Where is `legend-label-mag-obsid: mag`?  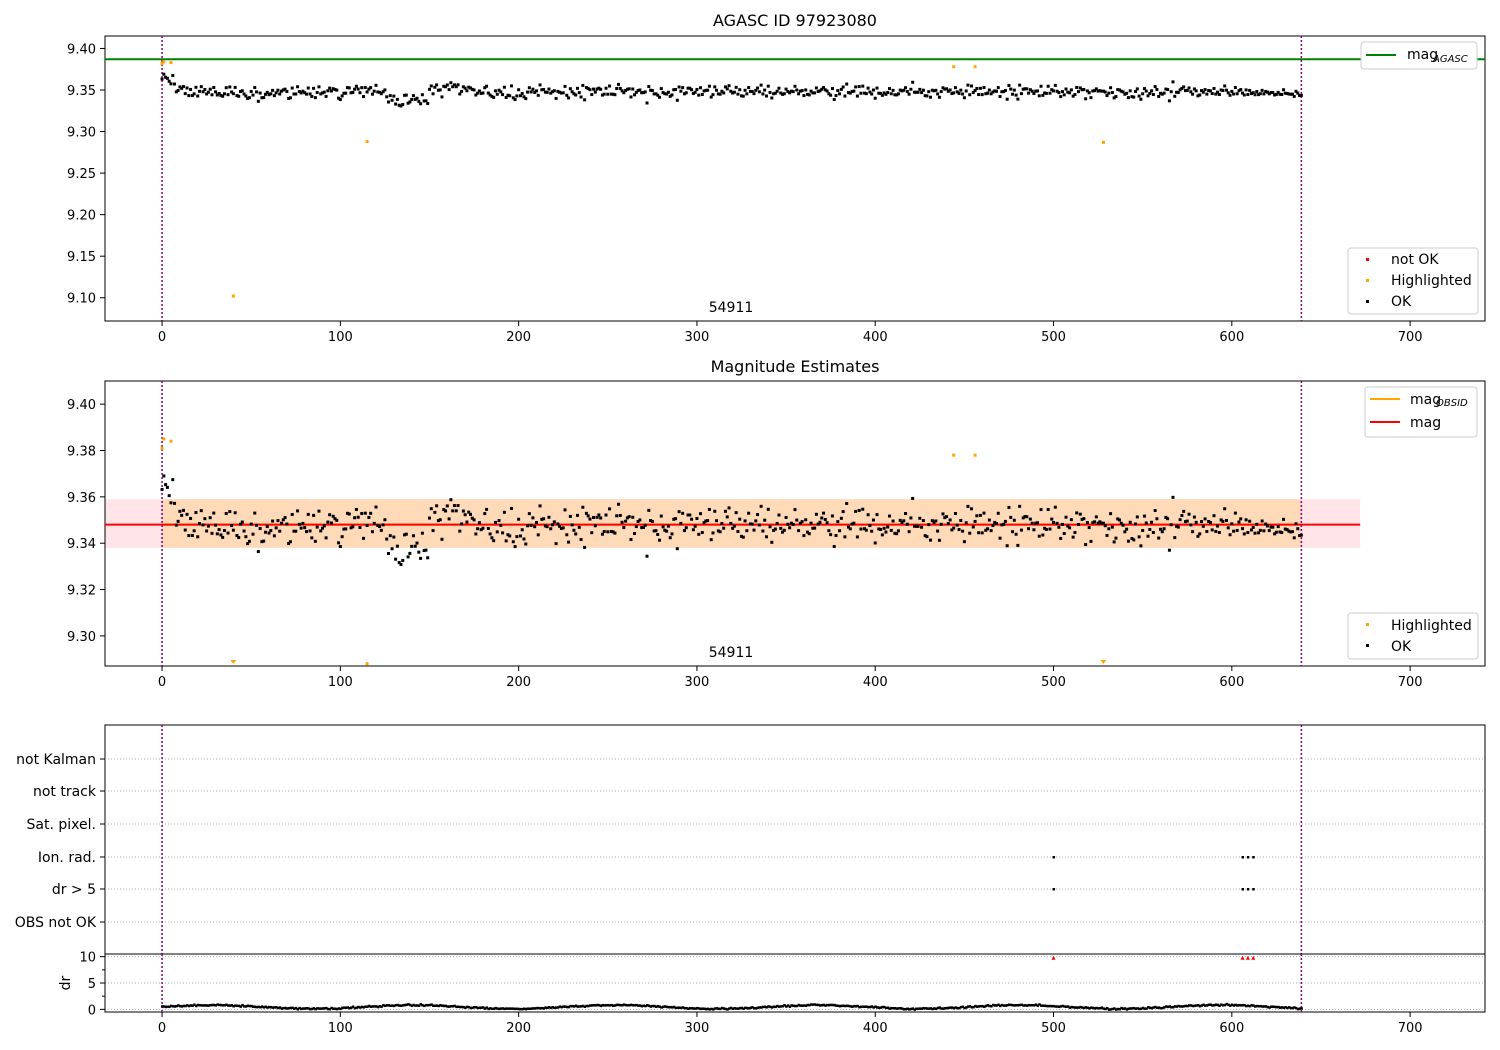 legend-label-mag-obsid: mag is located at coordinates (1425, 400).